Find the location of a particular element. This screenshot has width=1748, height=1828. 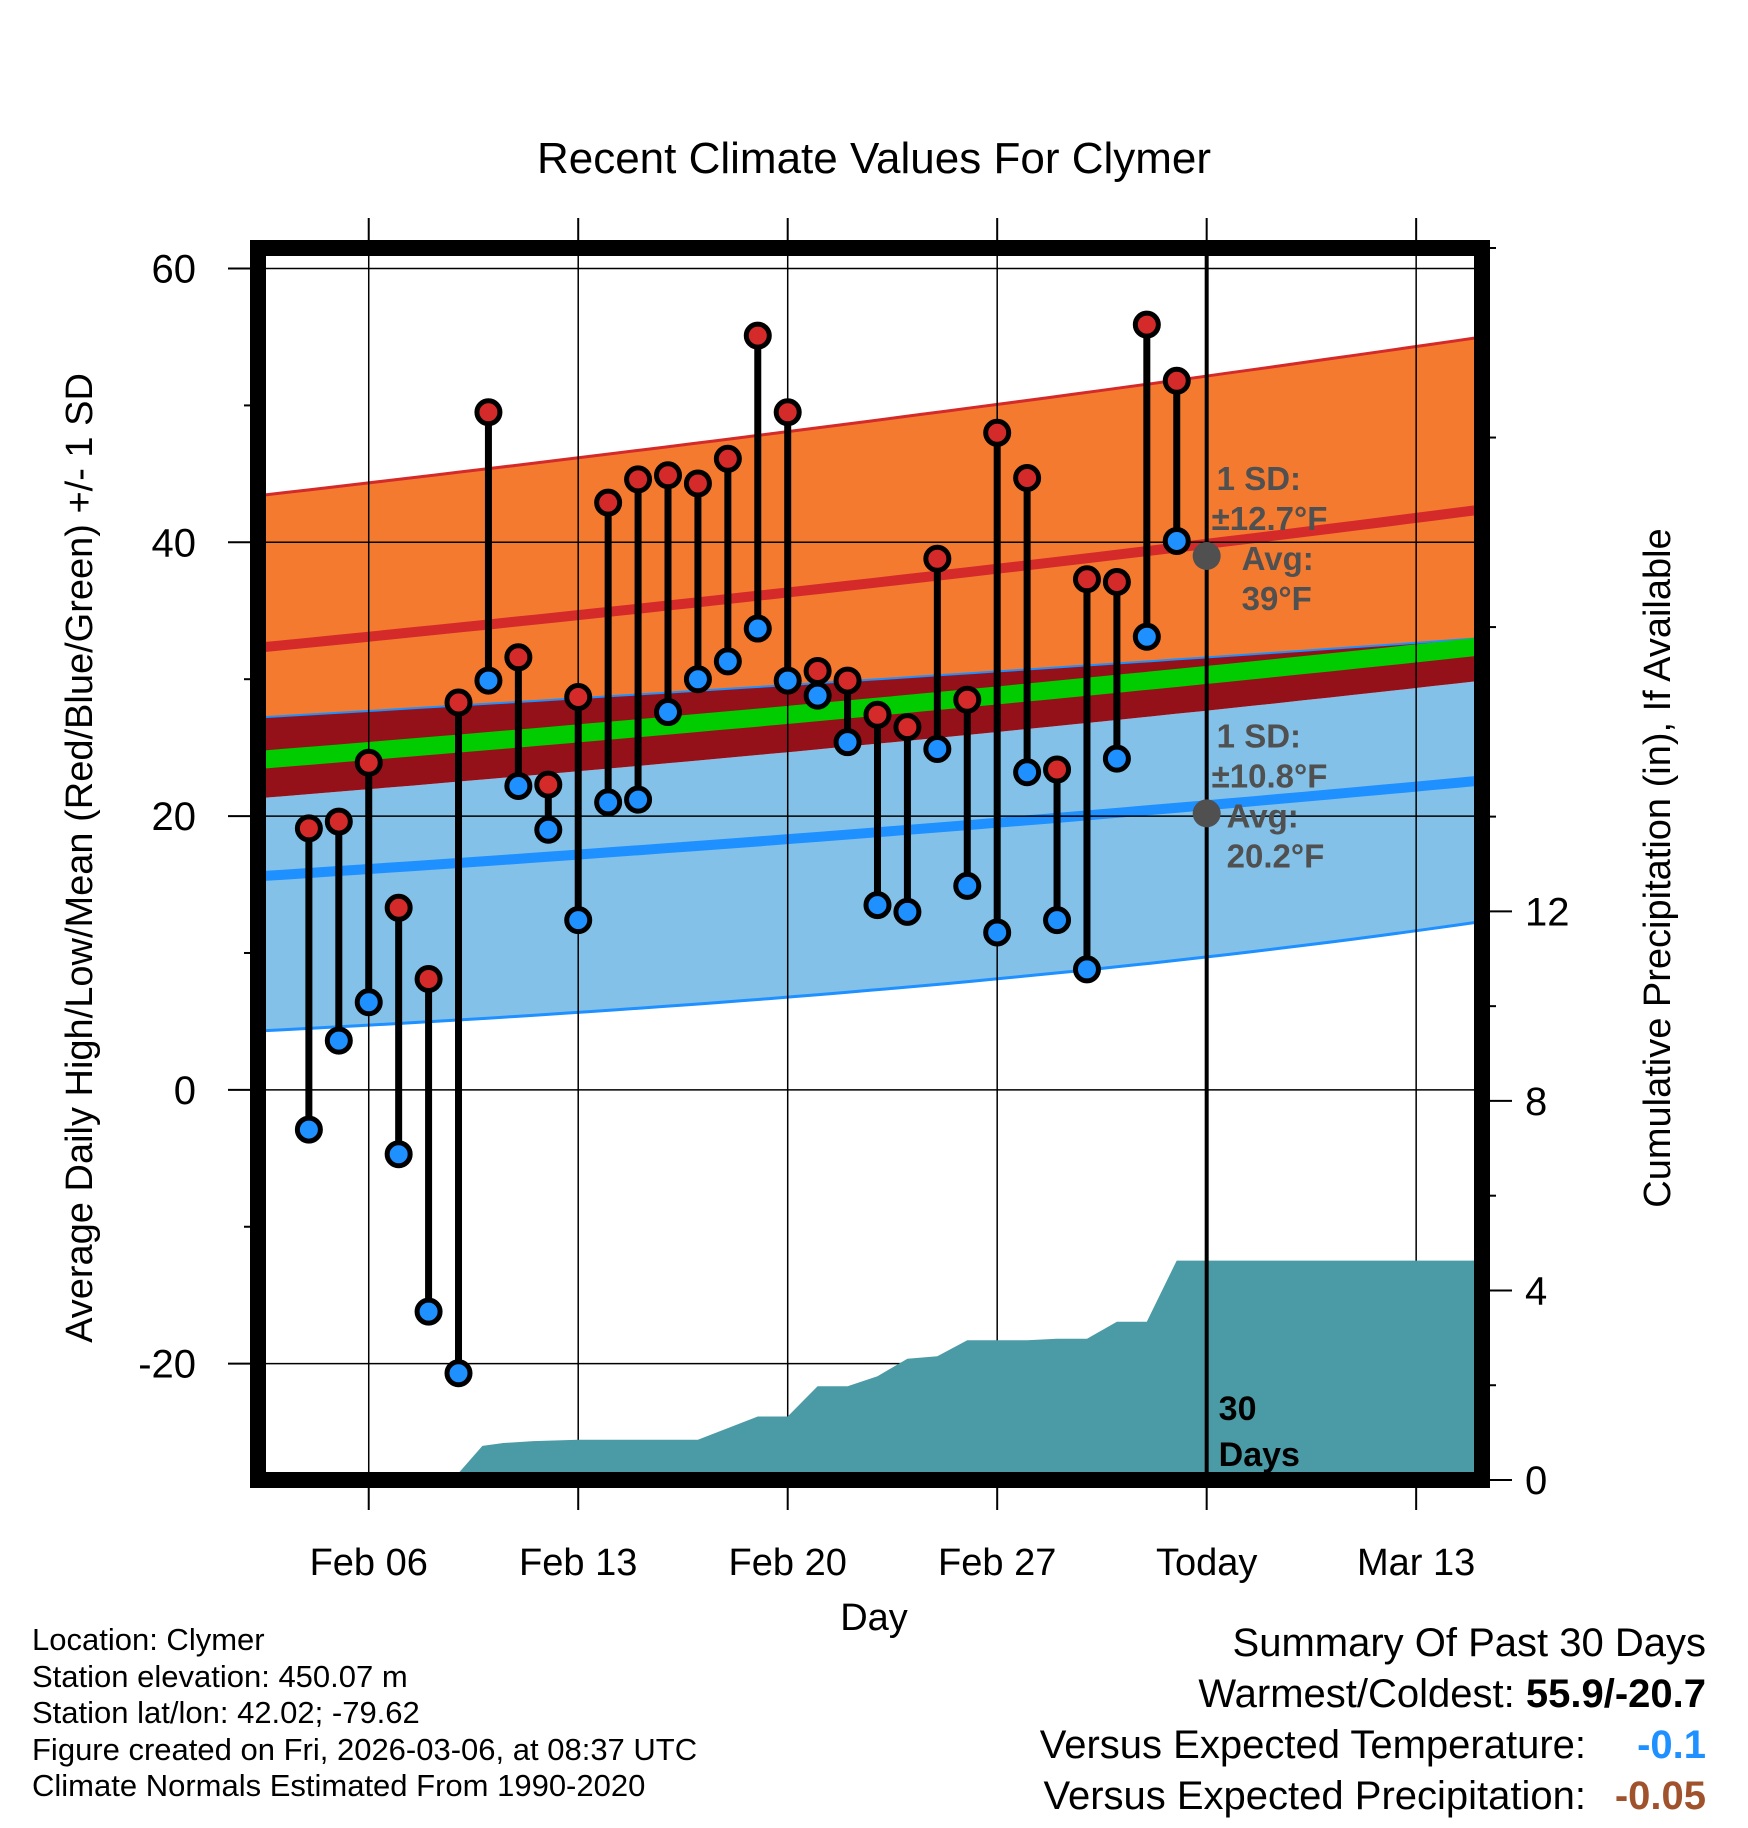

x-tick-label: Feb 06 is located at coordinates (369, 1563).